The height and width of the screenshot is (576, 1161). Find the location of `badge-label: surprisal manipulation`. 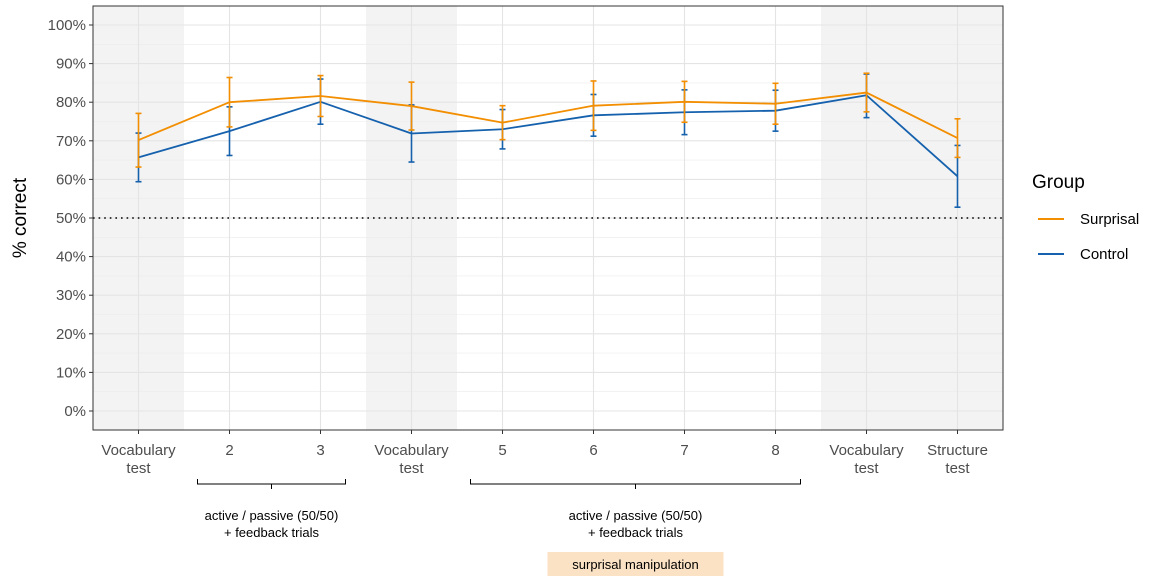

badge-label: surprisal manipulation is located at coordinates (635, 564).